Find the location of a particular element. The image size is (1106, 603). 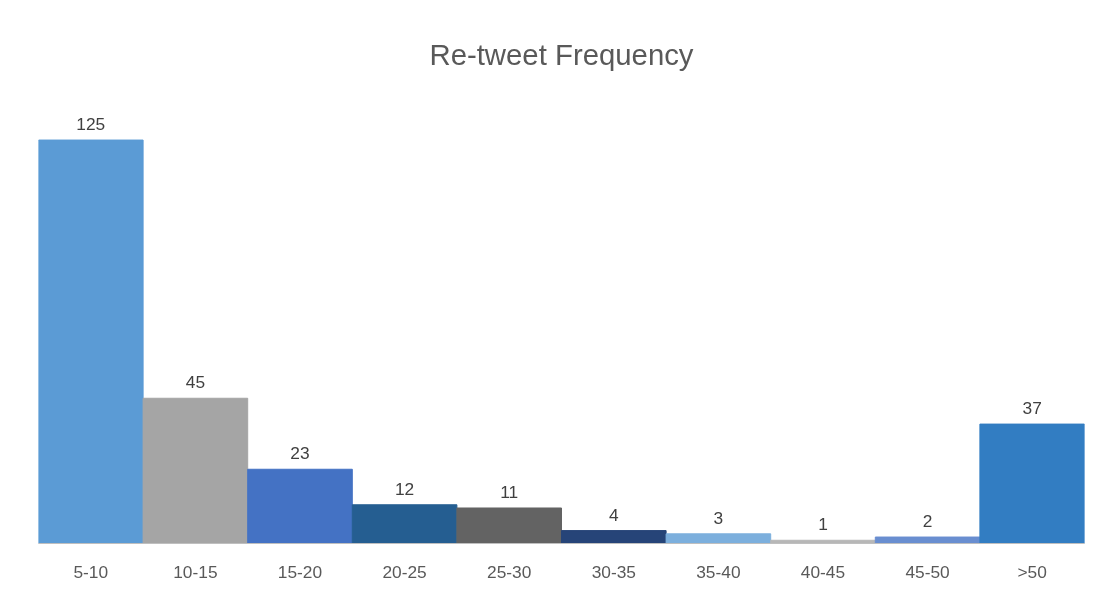

x-tick-label: 40-45 is located at coordinates (823, 571).